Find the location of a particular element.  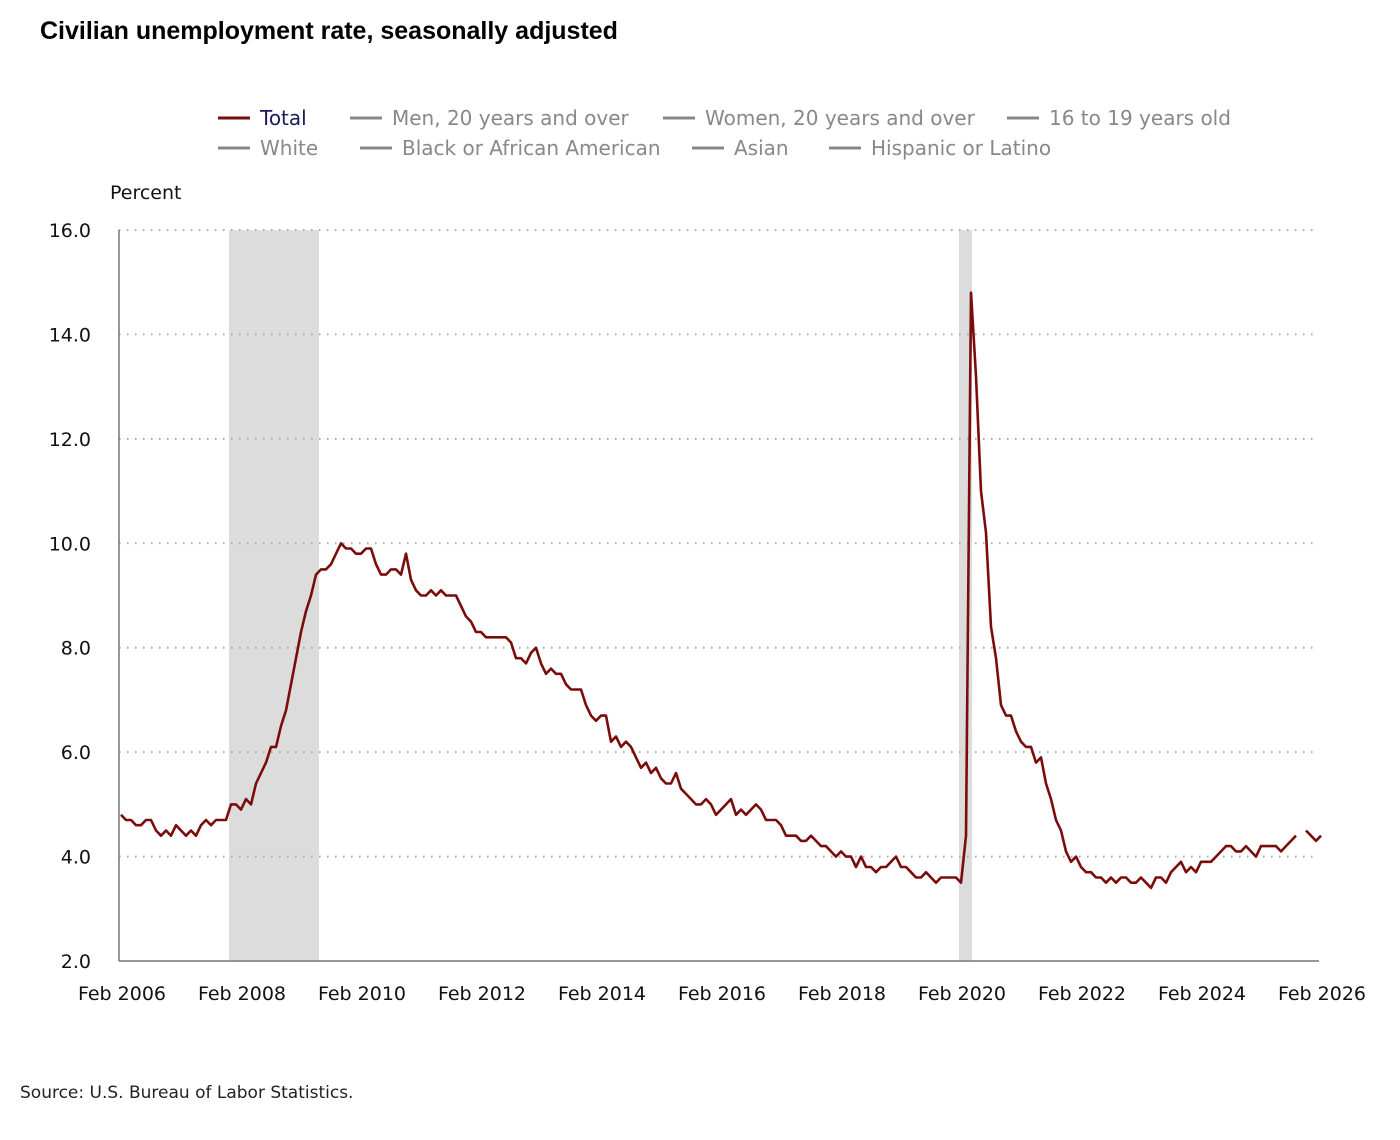

legend-label: Men, 20 years and over is located at coordinates (511, 118).